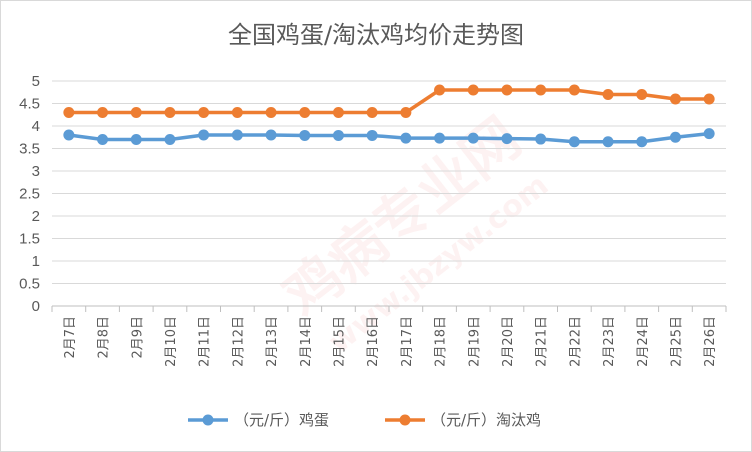 Image resolution: width=752 pixels, height=452 pixels. I want to click on x-axis, so click(389, 308).